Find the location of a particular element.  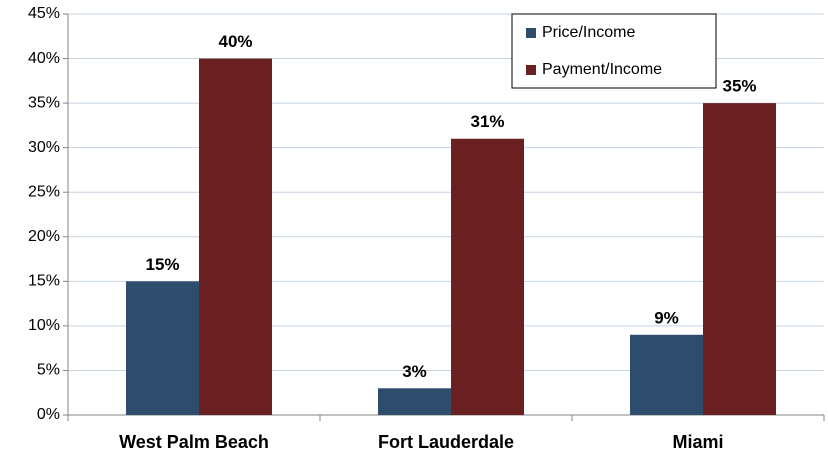

value-label: 31% is located at coordinates (487, 121).